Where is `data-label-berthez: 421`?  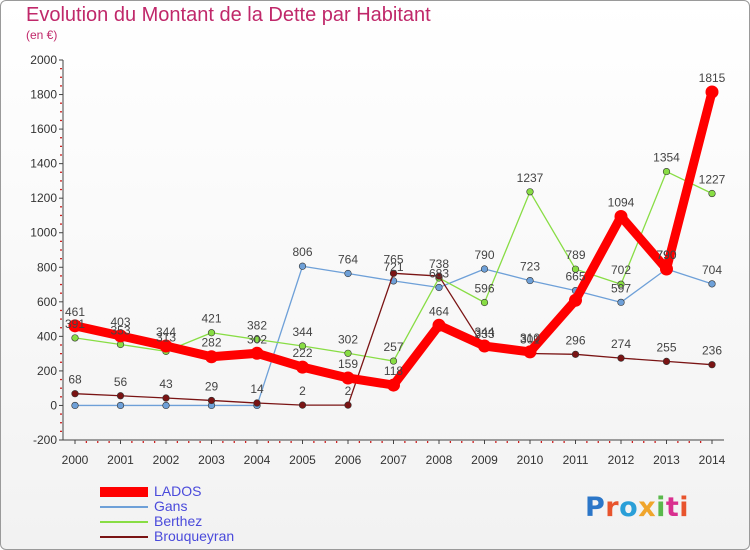 data-label-berthez: 421 is located at coordinates (211, 319).